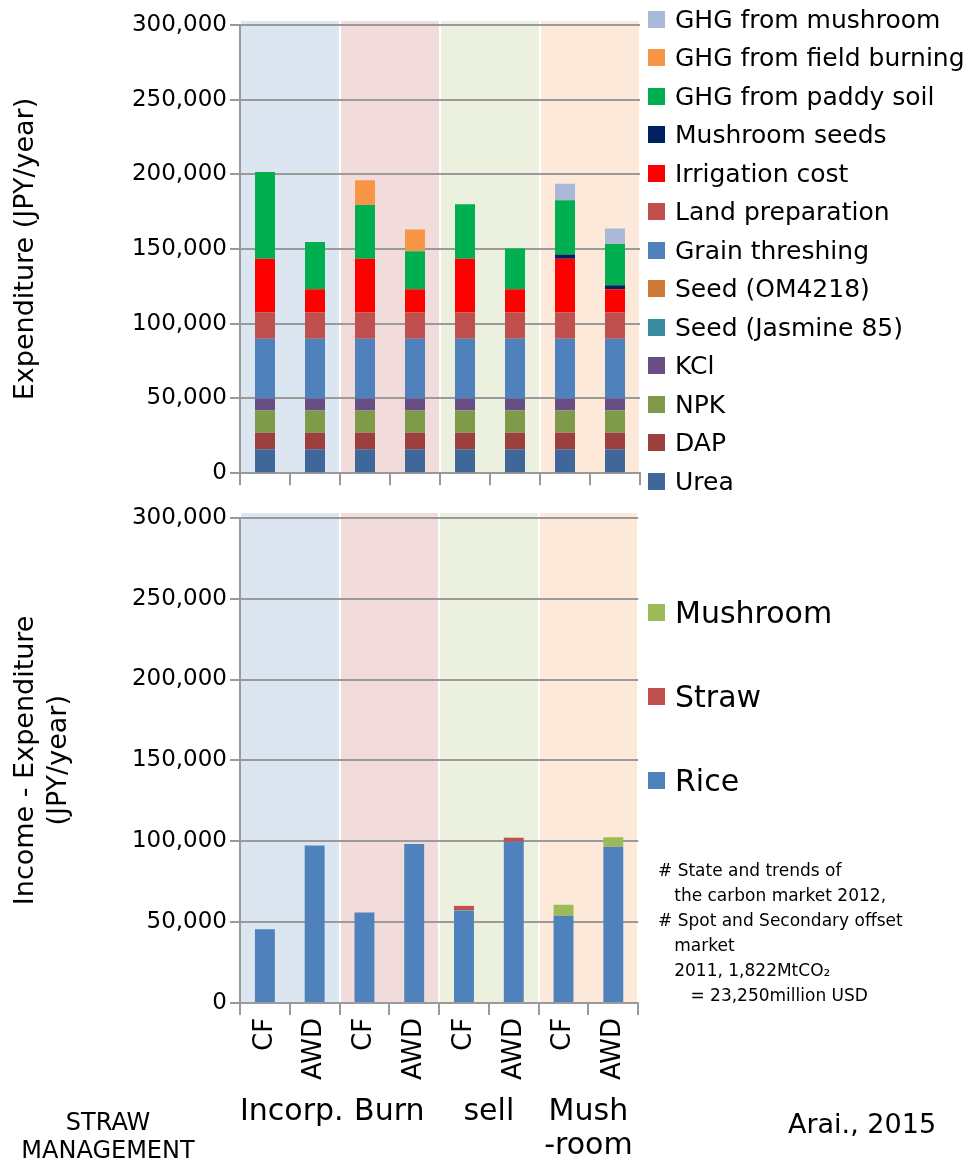  I want to click on text: Burn, so click(389, 1109).